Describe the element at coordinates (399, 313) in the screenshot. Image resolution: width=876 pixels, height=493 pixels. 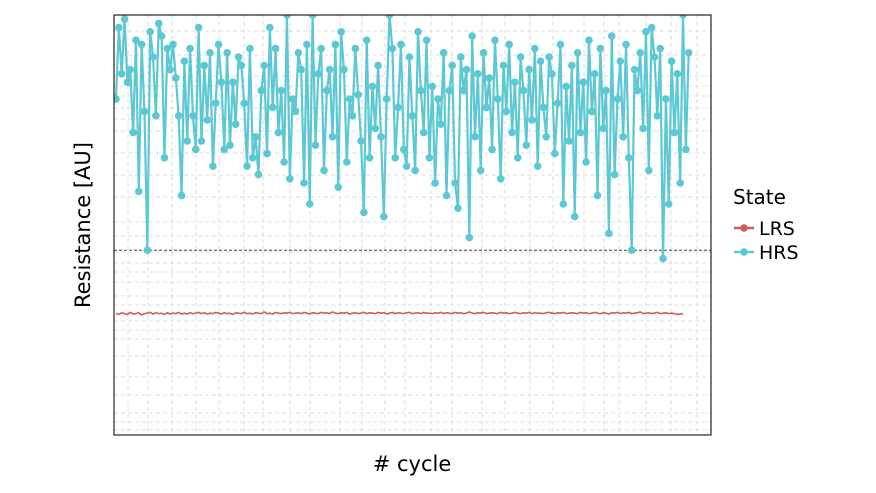
I see `series-lrs` at that location.